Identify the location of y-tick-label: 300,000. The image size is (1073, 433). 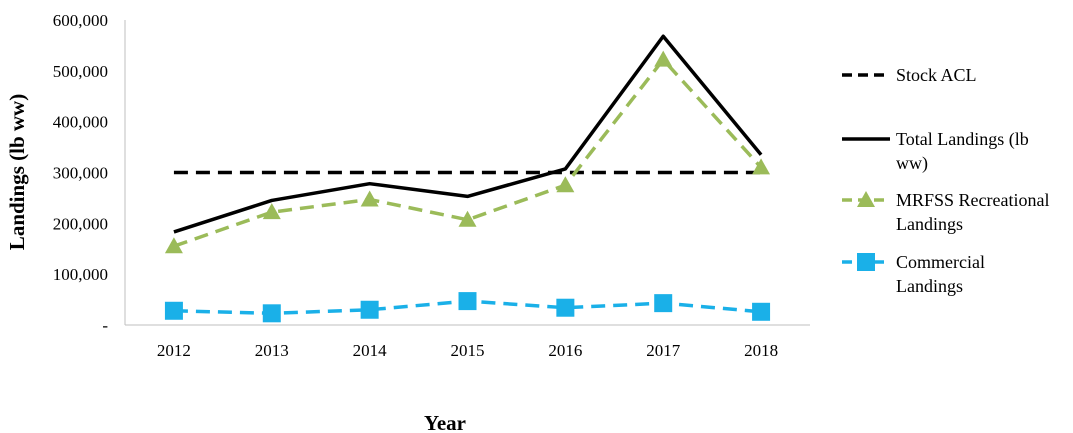
(80, 173).